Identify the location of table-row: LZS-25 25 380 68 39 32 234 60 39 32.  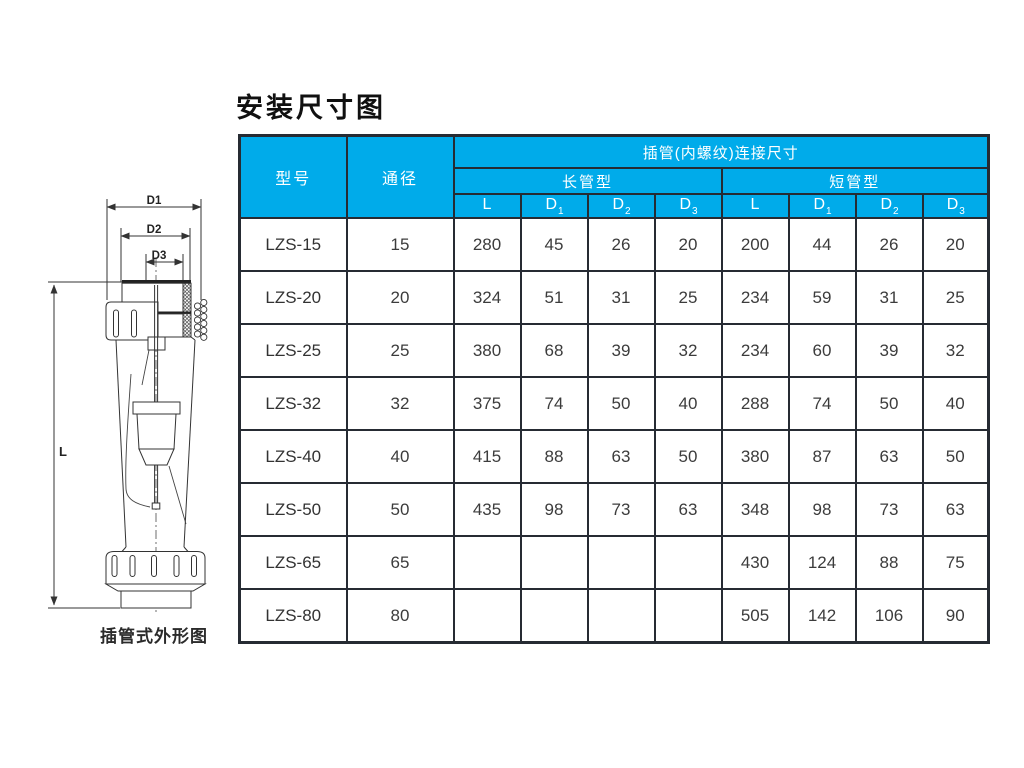
(614, 350).